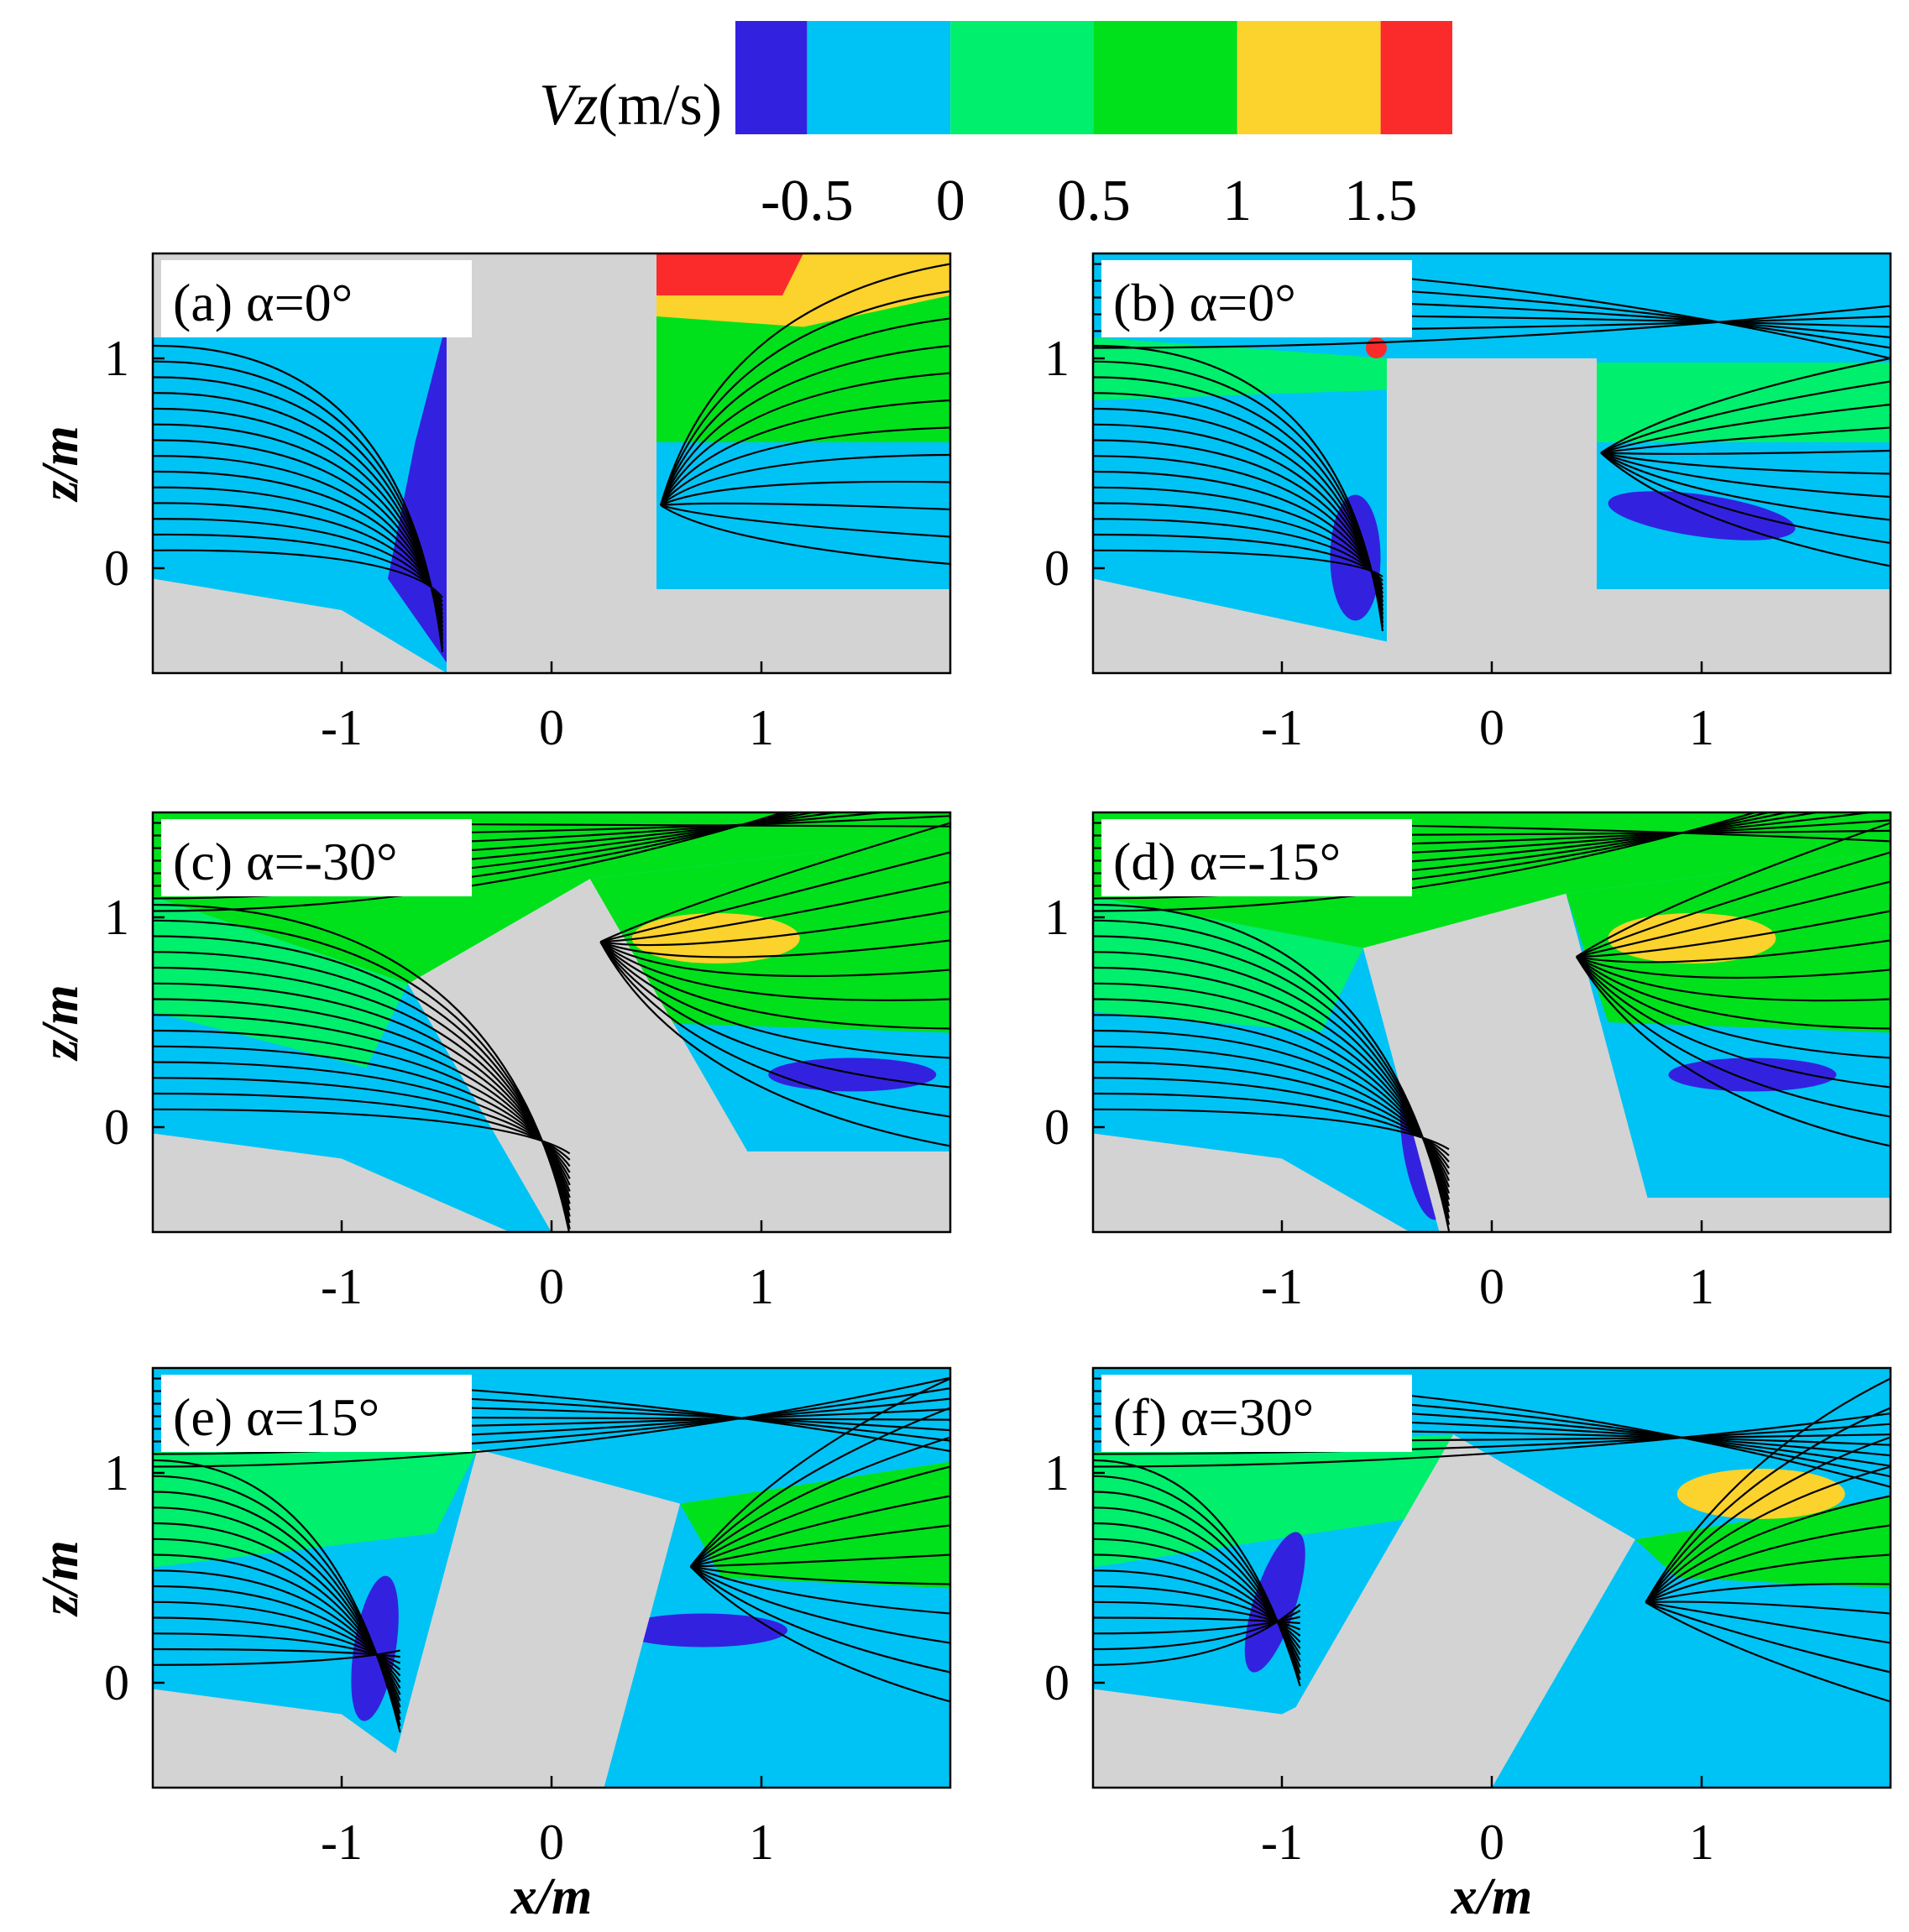 The width and height of the screenshot is (1909, 1932). I want to click on panel-label: (f) α=30°, so click(1213, 1417).